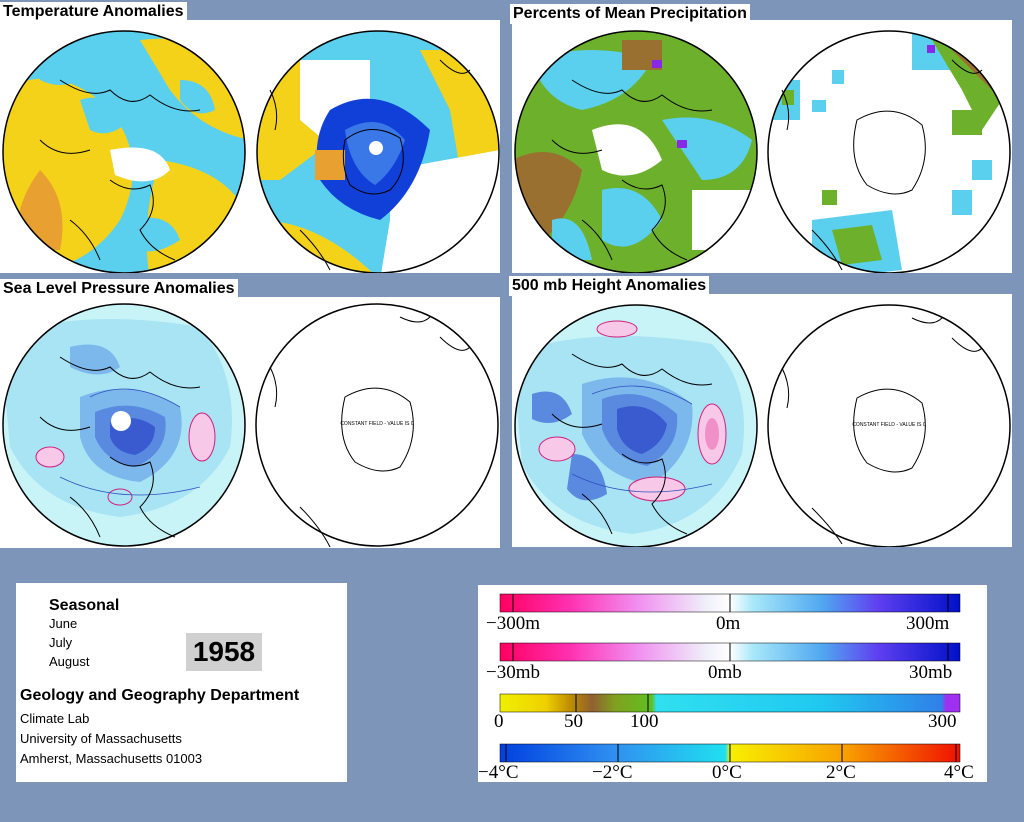  I want to click on height500-title: 500 mb Height Anomalies, so click(609, 286).